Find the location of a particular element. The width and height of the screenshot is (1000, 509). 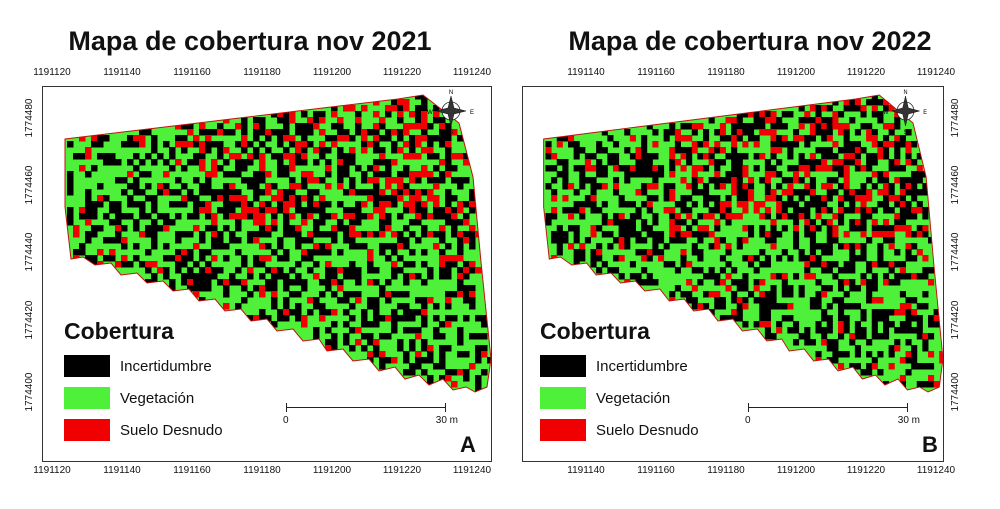

legend-swatch-suelo-desnudo is located at coordinates (563, 430).